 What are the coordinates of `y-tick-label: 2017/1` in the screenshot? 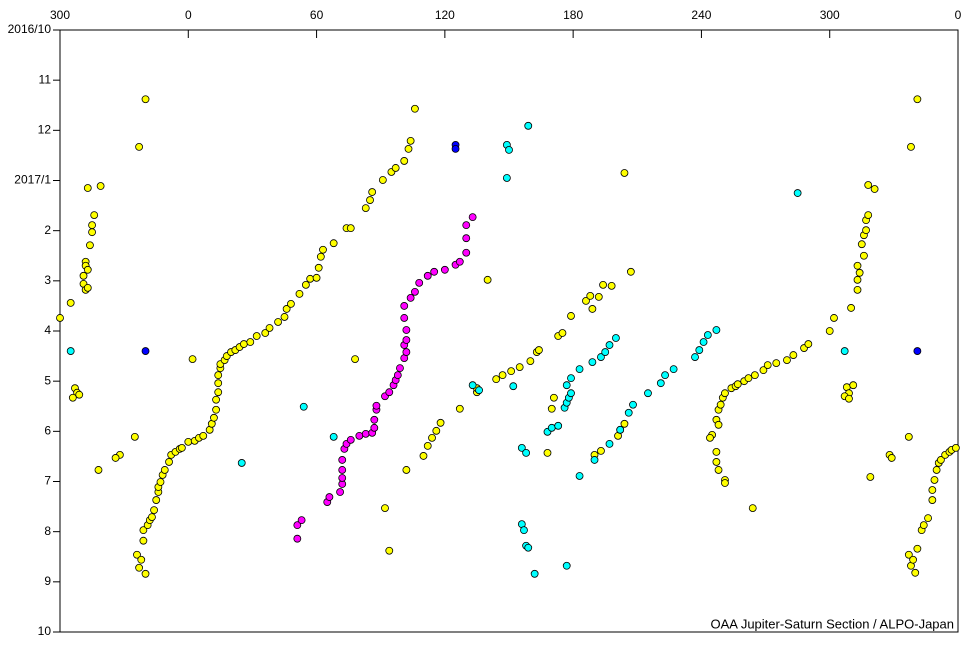 It's located at (32, 180).